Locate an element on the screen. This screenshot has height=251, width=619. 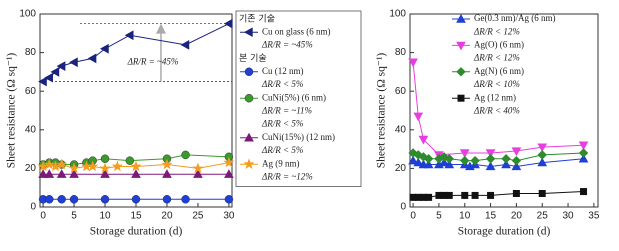
legend-header: 본 기술 is located at coordinates (253, 58).